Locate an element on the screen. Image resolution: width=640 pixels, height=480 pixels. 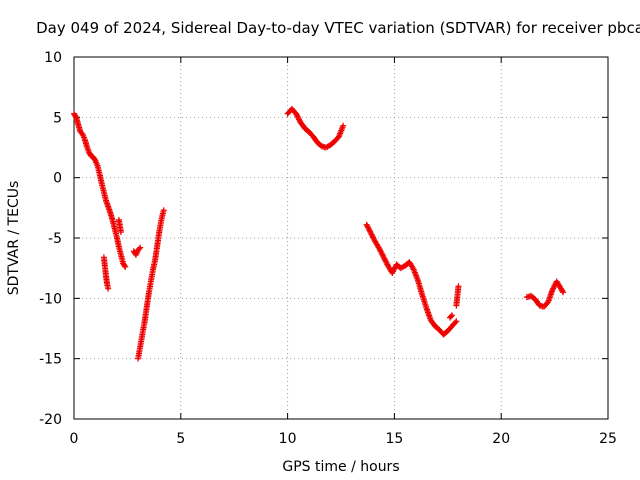
y-axis-label: SDTVAR / TECUs is located at coordinates (14, 238).